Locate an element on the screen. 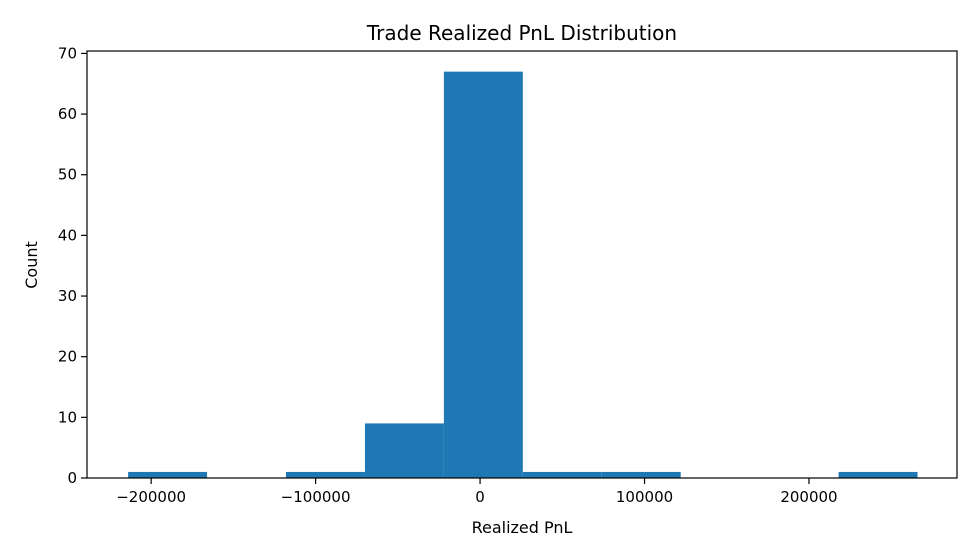  chart-title: Trade Realized PnL Distribution is located at coordinates (521, 33).